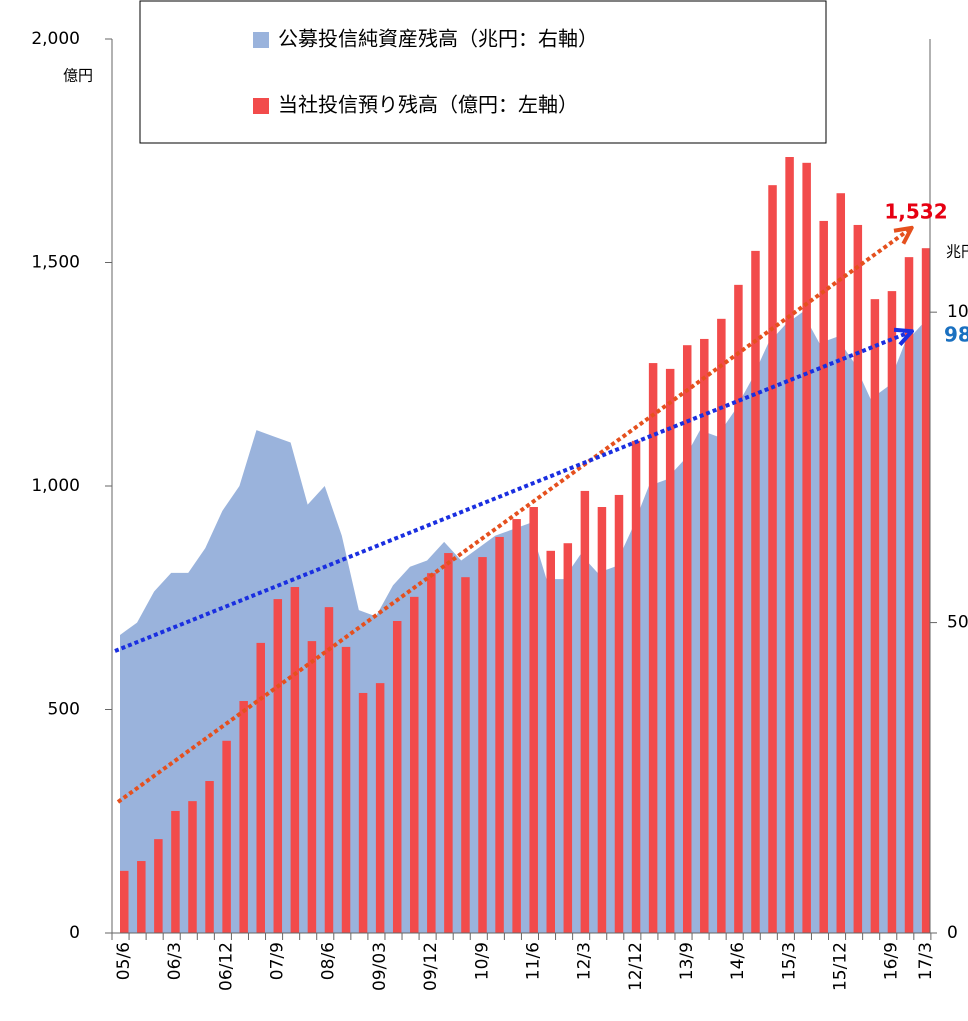  Describe the element at coordinates (533, 961) in the screenshot. I see `x-tick-label: 11/6` at that location.